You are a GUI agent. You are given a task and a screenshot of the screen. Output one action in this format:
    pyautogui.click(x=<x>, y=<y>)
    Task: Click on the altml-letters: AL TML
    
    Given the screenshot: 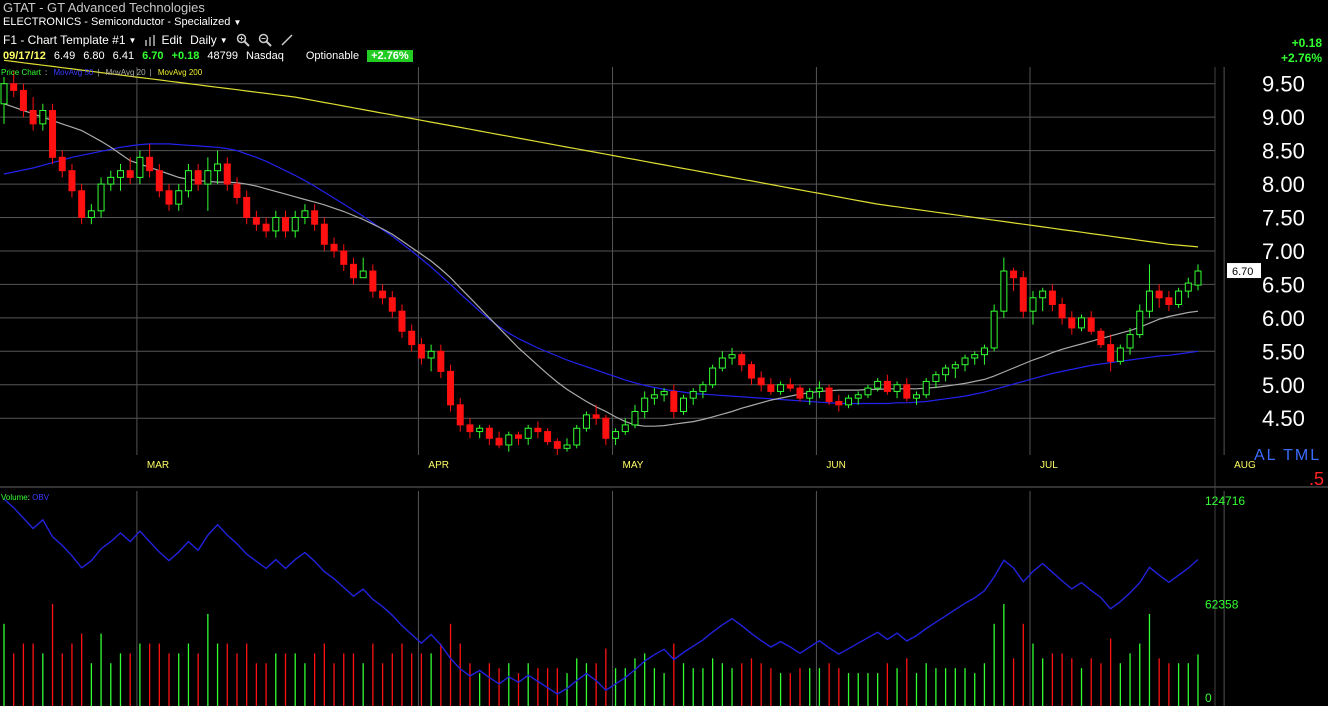 What is the action you would take?
    pyautogui.click(x=1288, y=455)
    